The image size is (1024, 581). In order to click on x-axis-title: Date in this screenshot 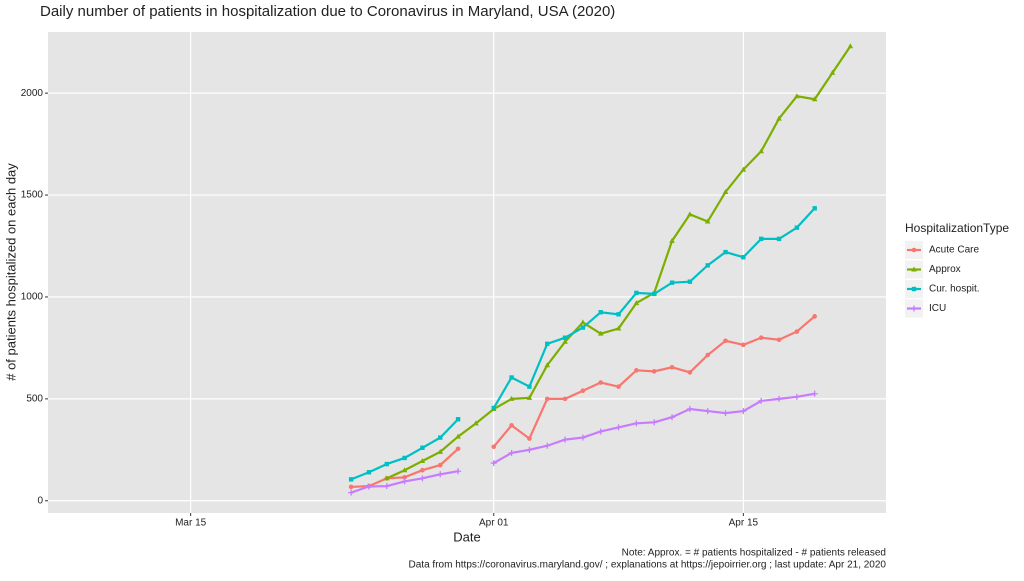, I will do `click(466, 536)`.